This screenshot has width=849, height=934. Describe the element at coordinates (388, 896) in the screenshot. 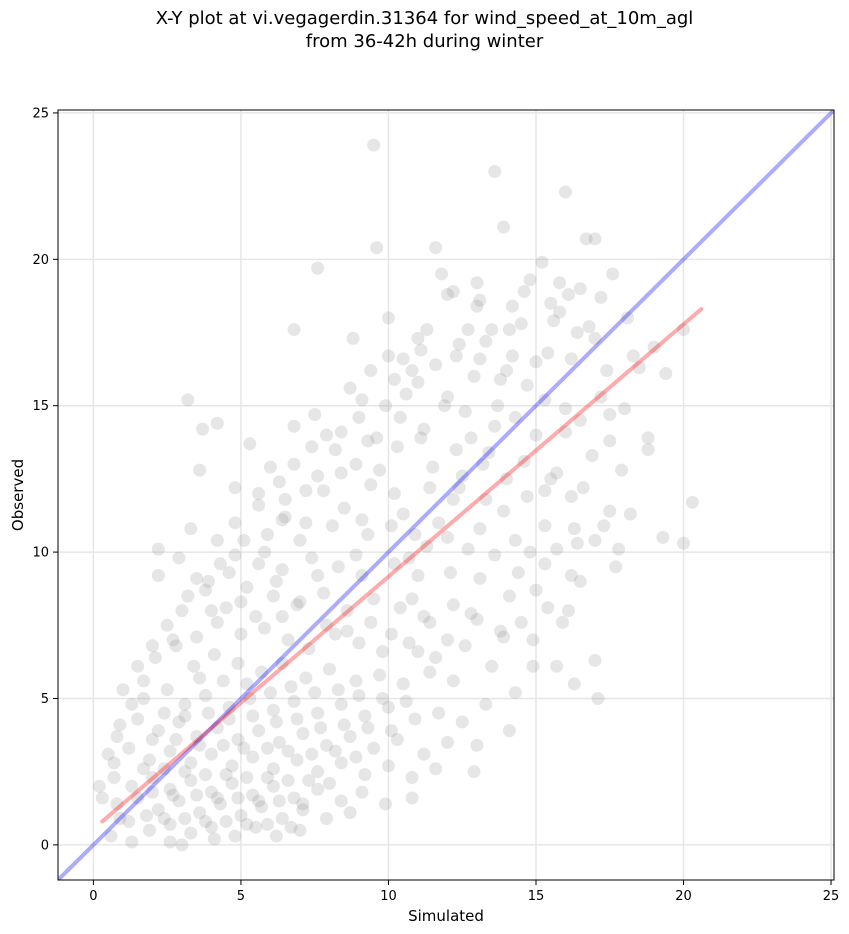

I see `x-tick-label: 10` at that location.